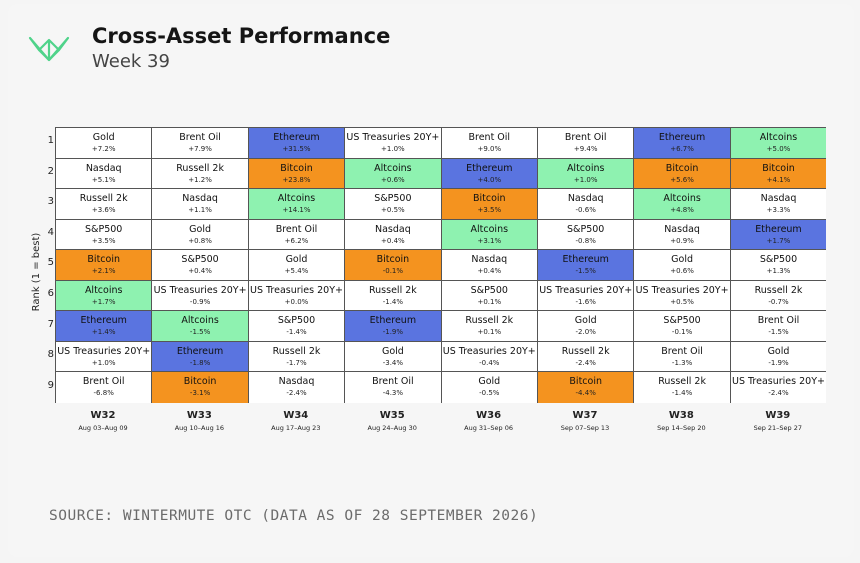 Image resolution: width=860 pixels, height=563 pixels. I want to click on week-date-range: Sep 07–Sep 13, so click(585, 428).